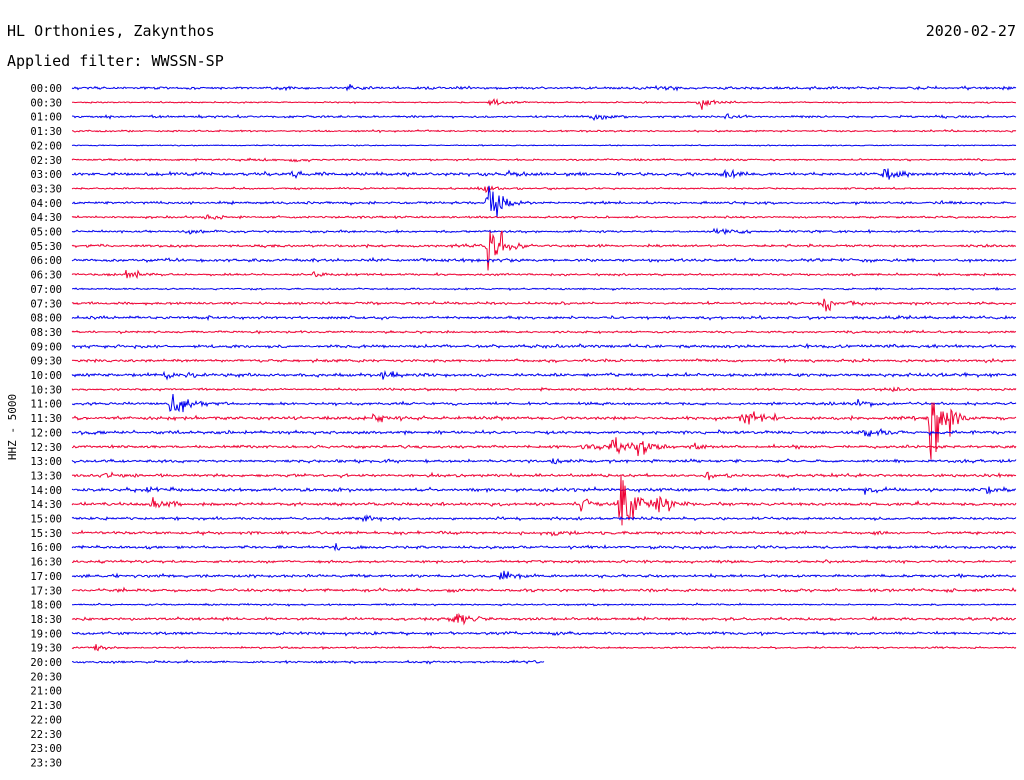 The width and height of the screenshot is (1024, 780). What do you see at coordinates (46, 462) in the screenshot?
I see `time-tick-label: 13:00` at bounding box center [46, 462].